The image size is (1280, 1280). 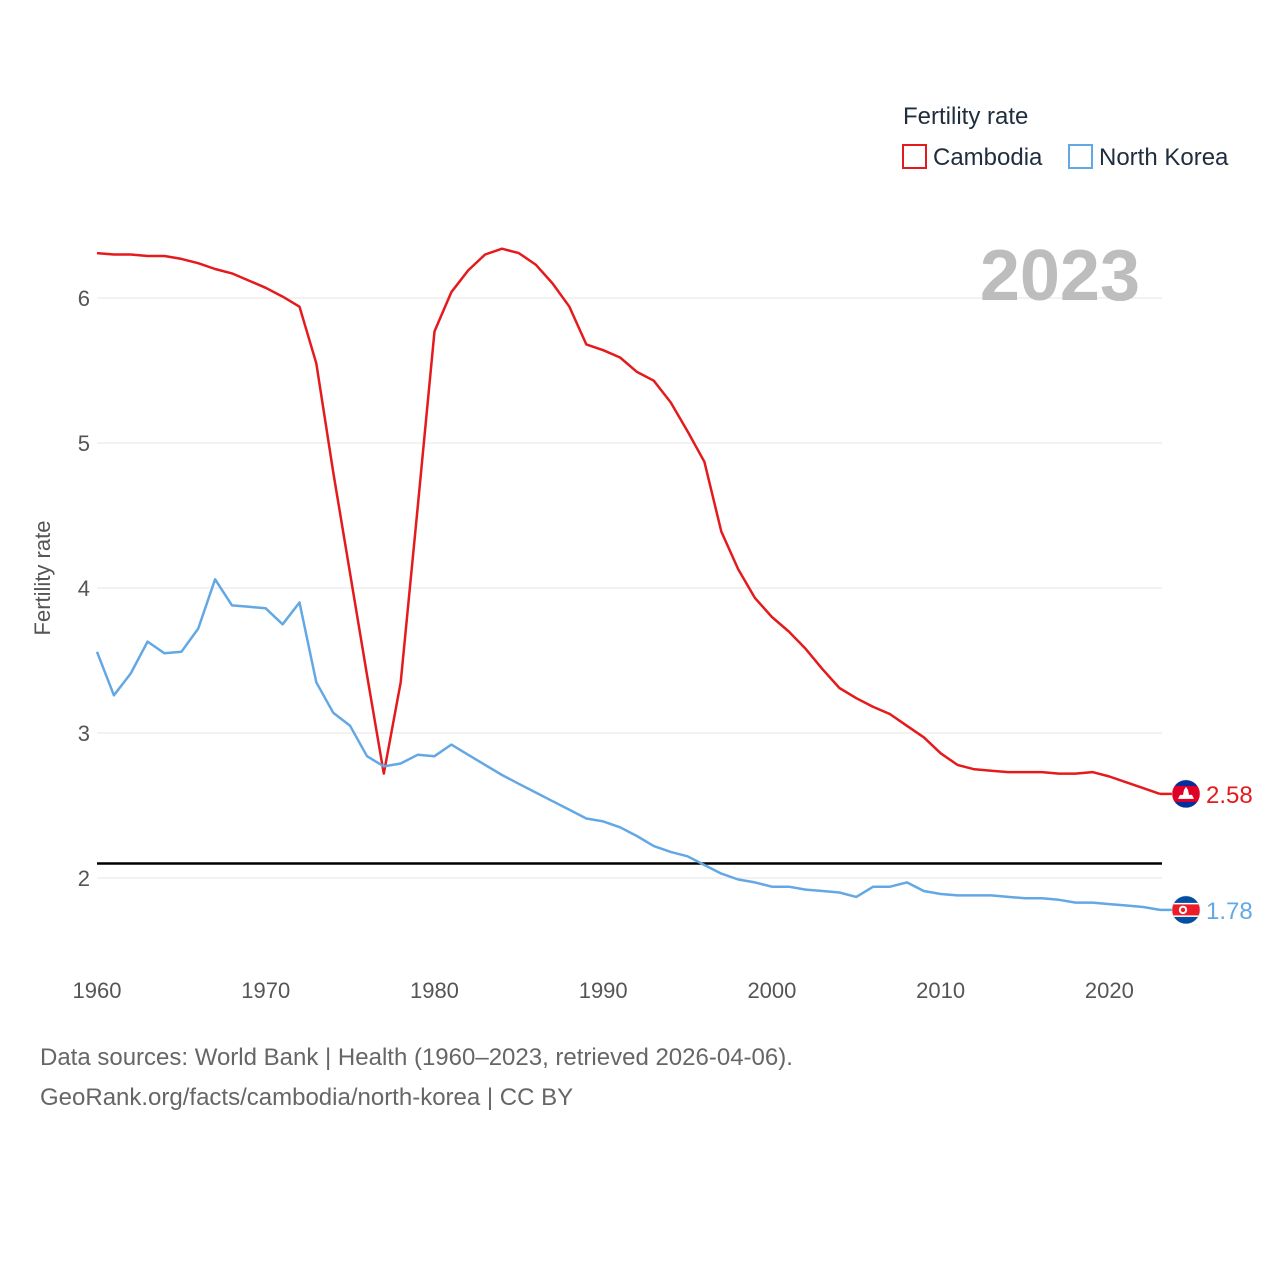 I want to click on legend-swatch-north-korea, so click(x=1080, y=156).